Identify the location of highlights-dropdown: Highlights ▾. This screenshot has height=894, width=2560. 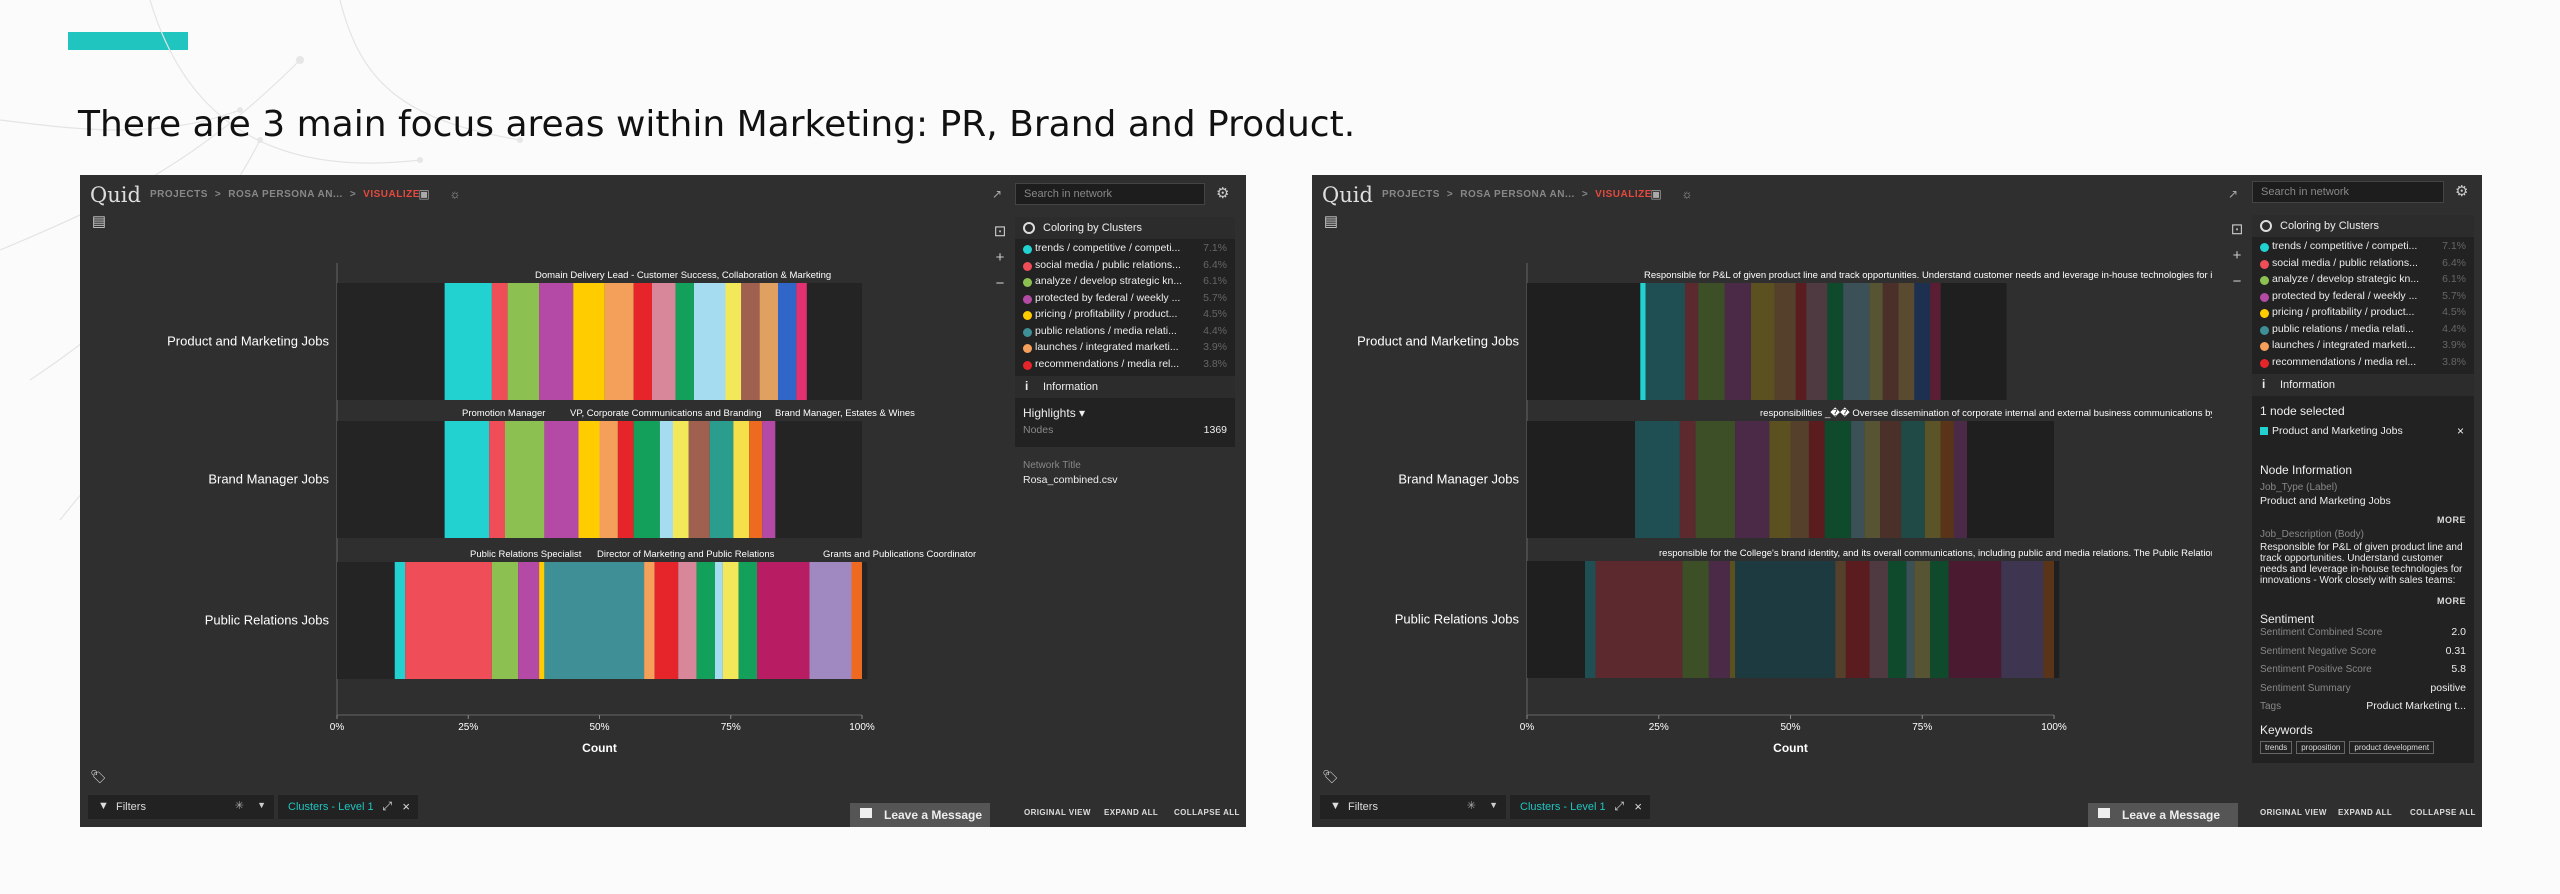
(1054, 413).